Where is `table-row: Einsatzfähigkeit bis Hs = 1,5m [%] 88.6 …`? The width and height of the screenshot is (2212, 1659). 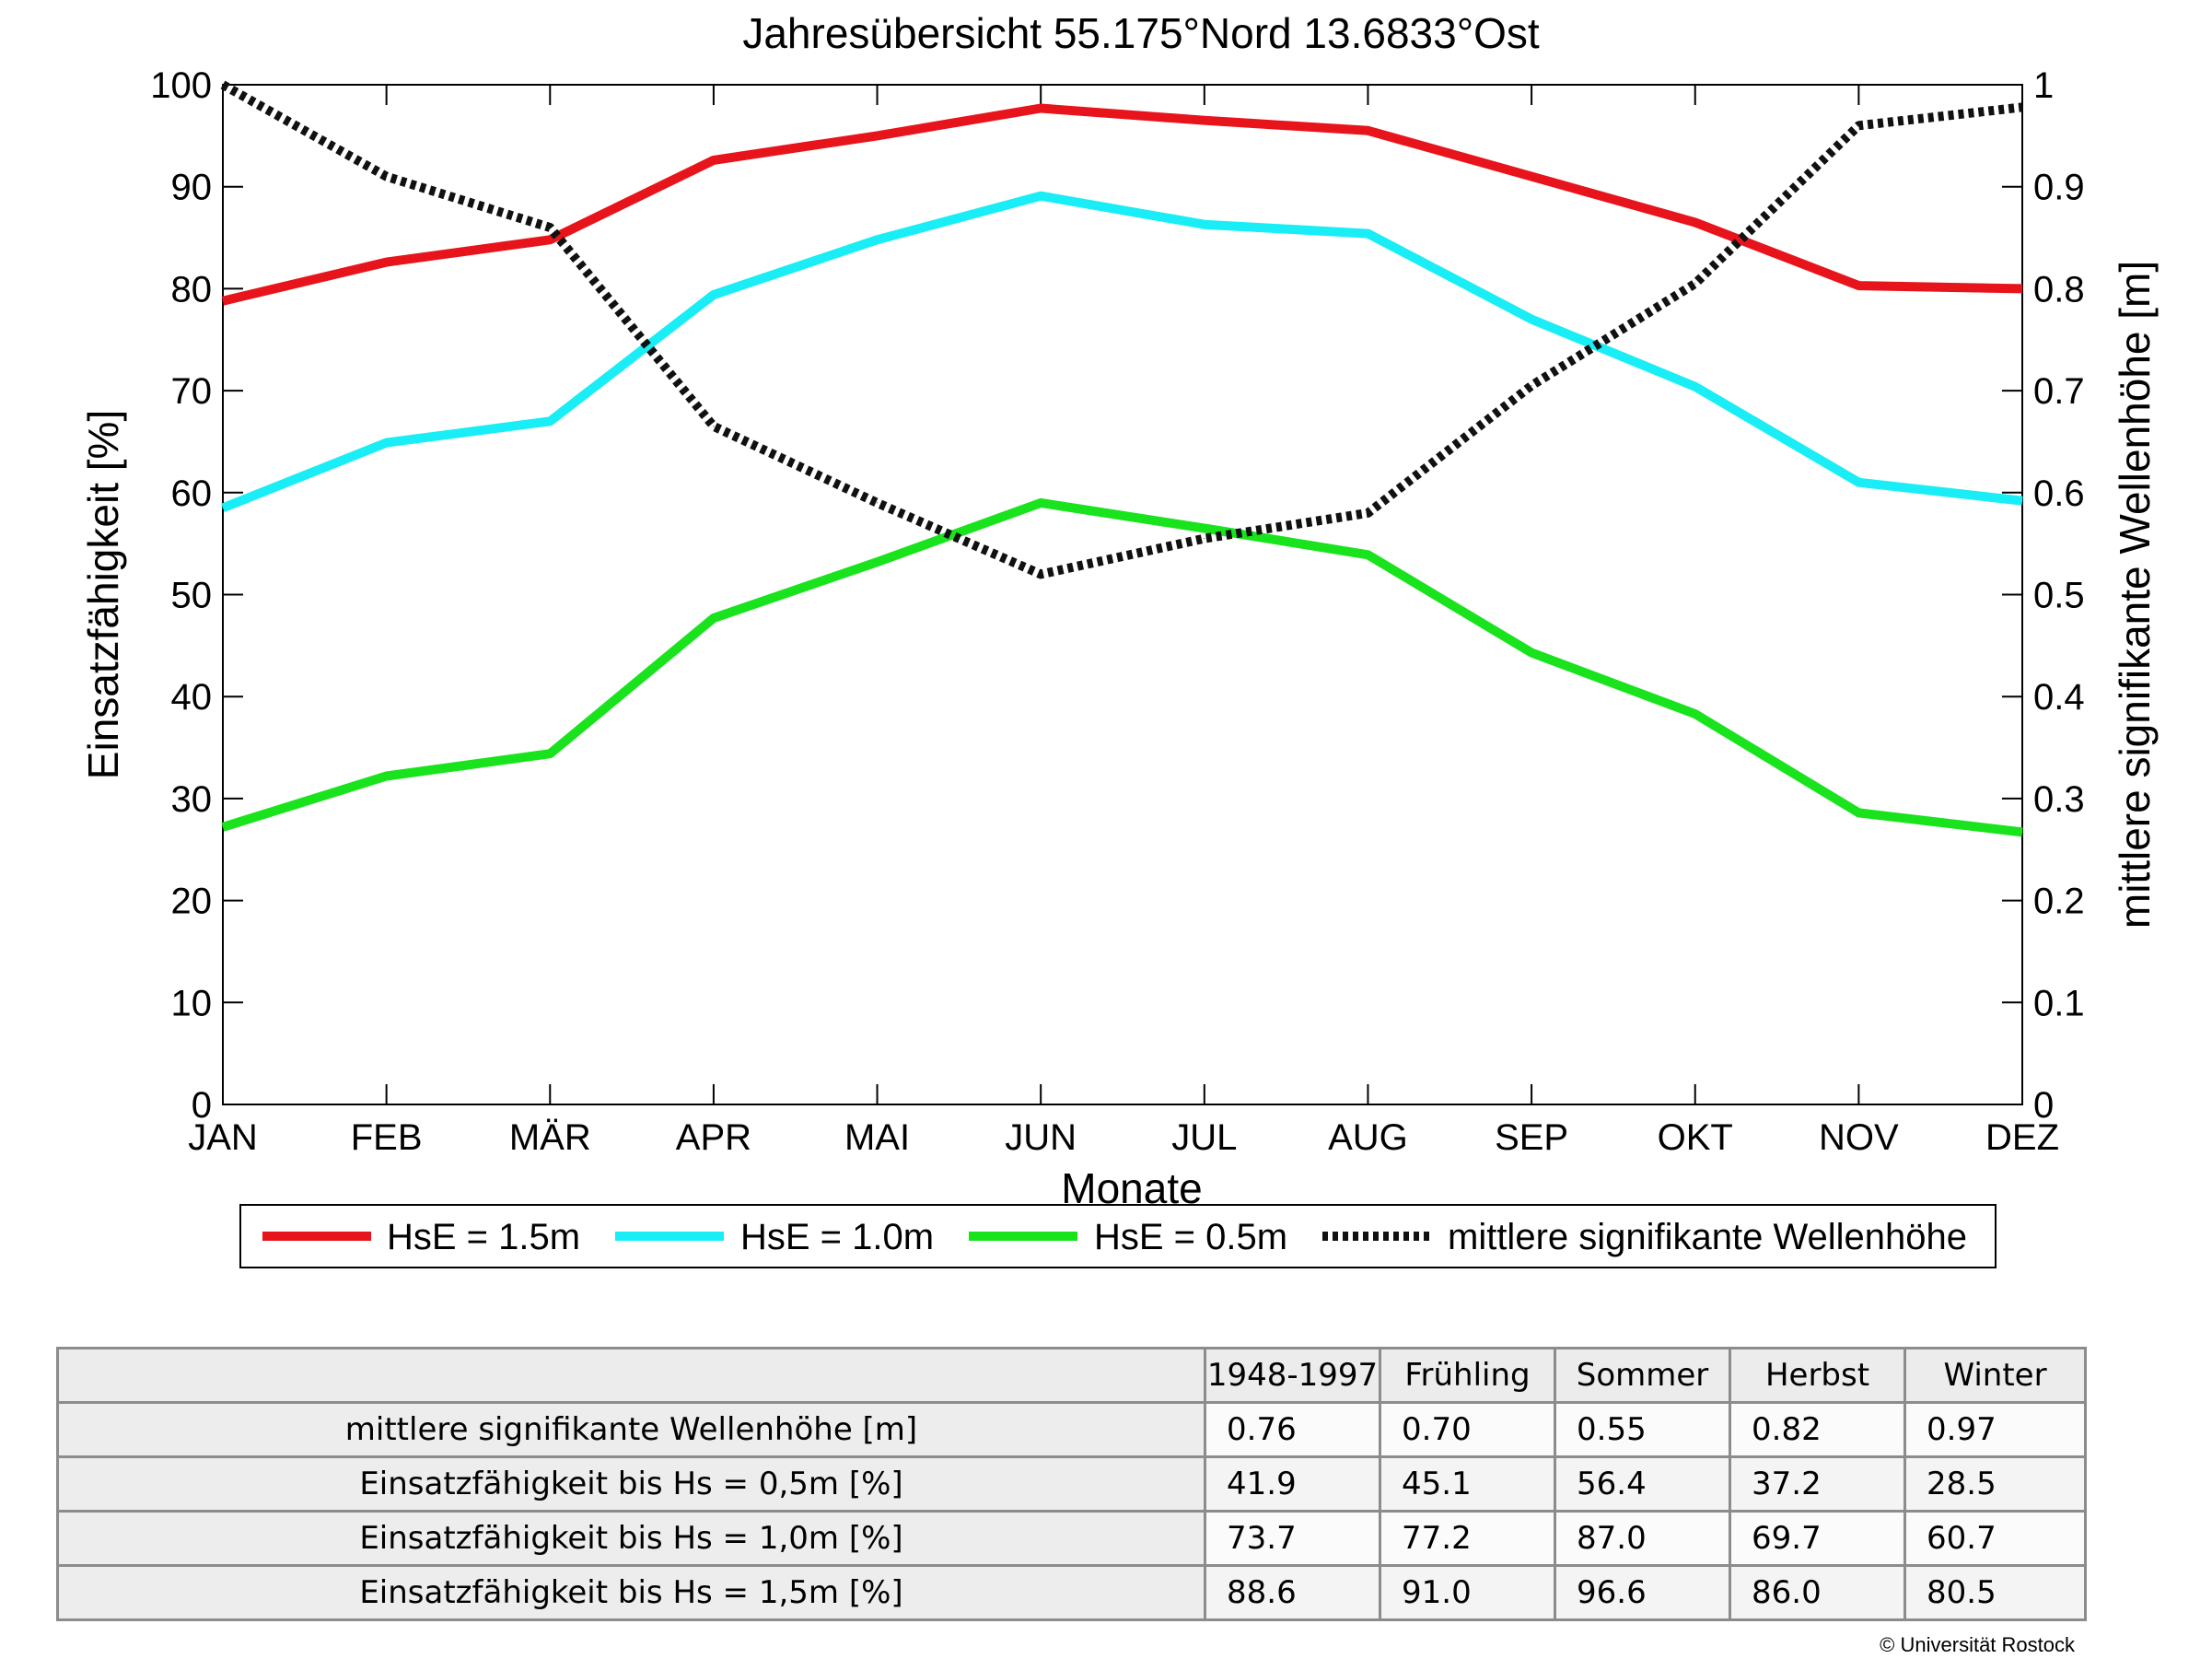
table-row: Einsatzfähigkeit bis Hs = 1,5m [%] 88.6 … is located at coordinates (1072, 1592).